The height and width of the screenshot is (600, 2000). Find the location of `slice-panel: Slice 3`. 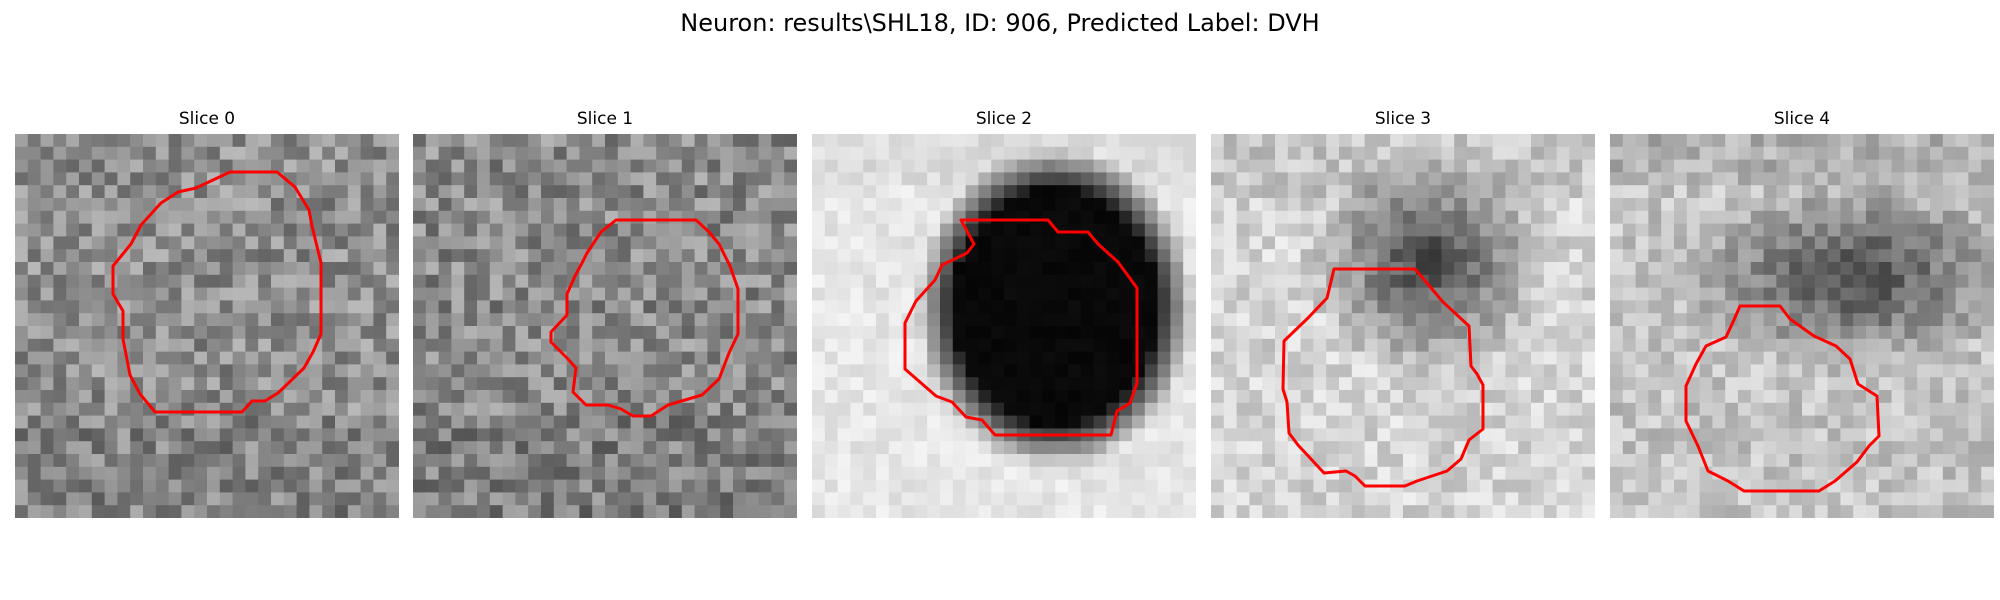

slice-panel: Slice 3 is located at coordinates (1403, 313).